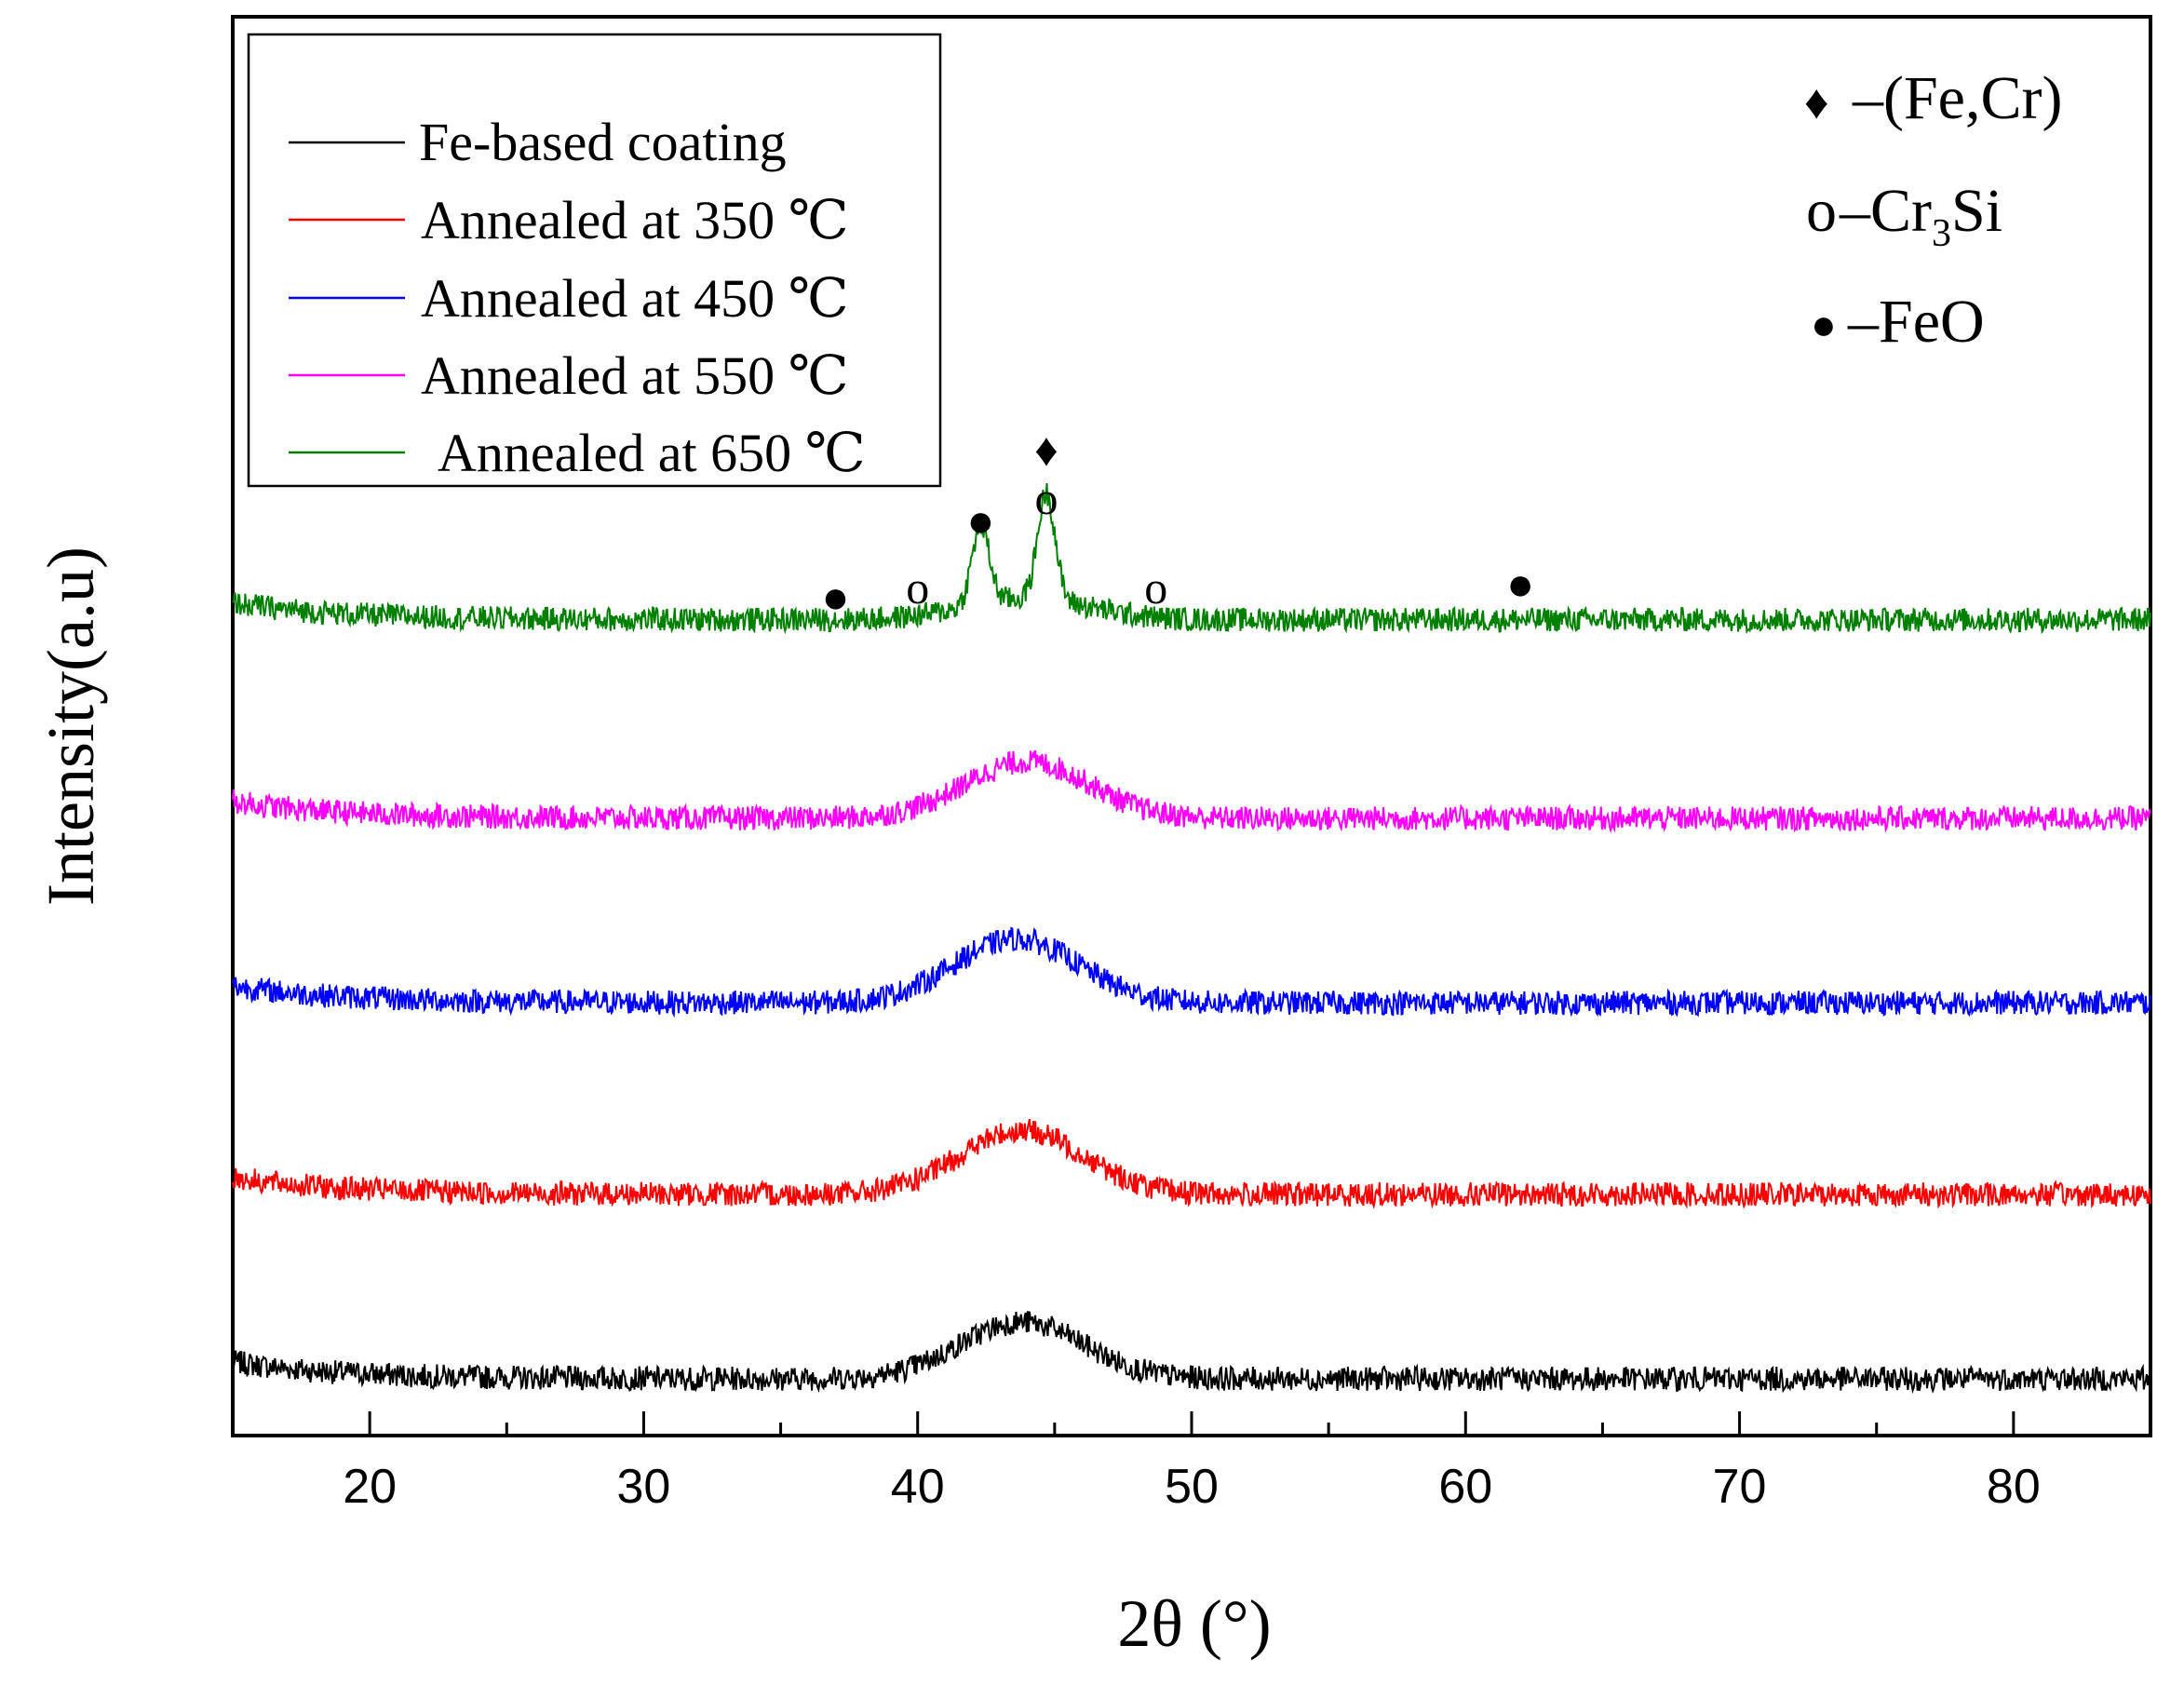  Describe the element at coordinates (370, 1487) in the screenshot. I see `x-tick-label-20: 20` at that location.